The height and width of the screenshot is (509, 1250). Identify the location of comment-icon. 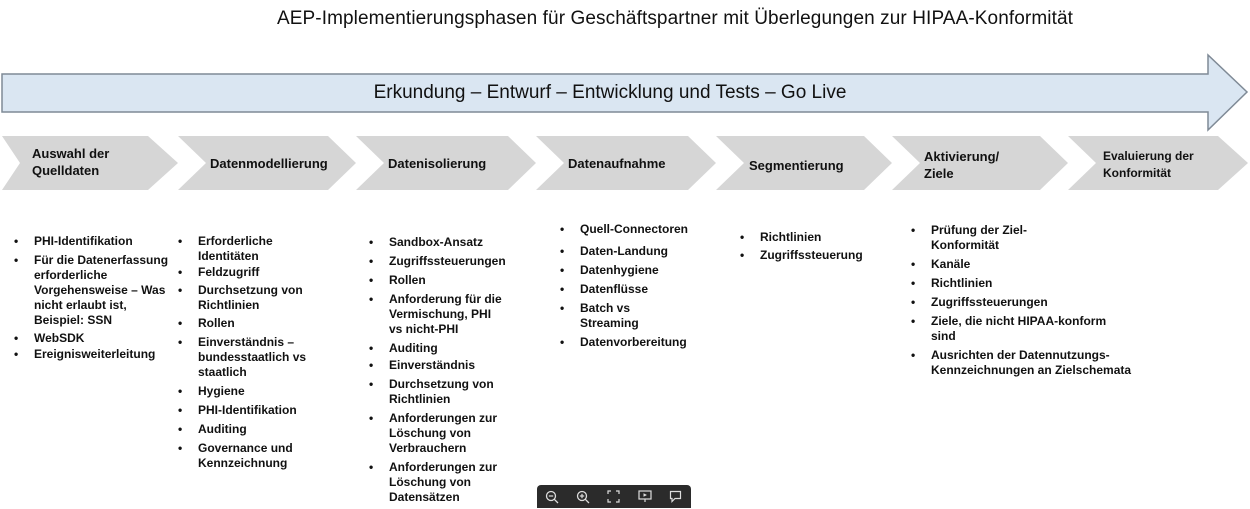
(676, 497).